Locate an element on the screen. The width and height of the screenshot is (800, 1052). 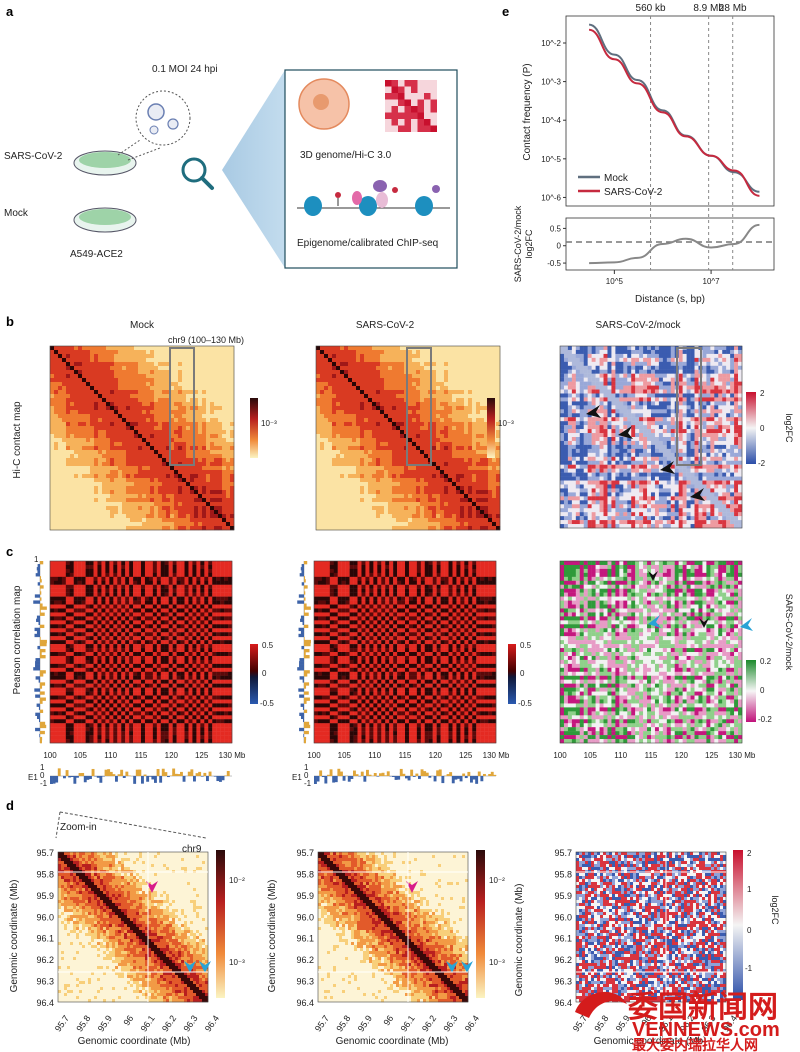
legend-sars: SARS-CoV-2 is located at coordinates (633, 192).